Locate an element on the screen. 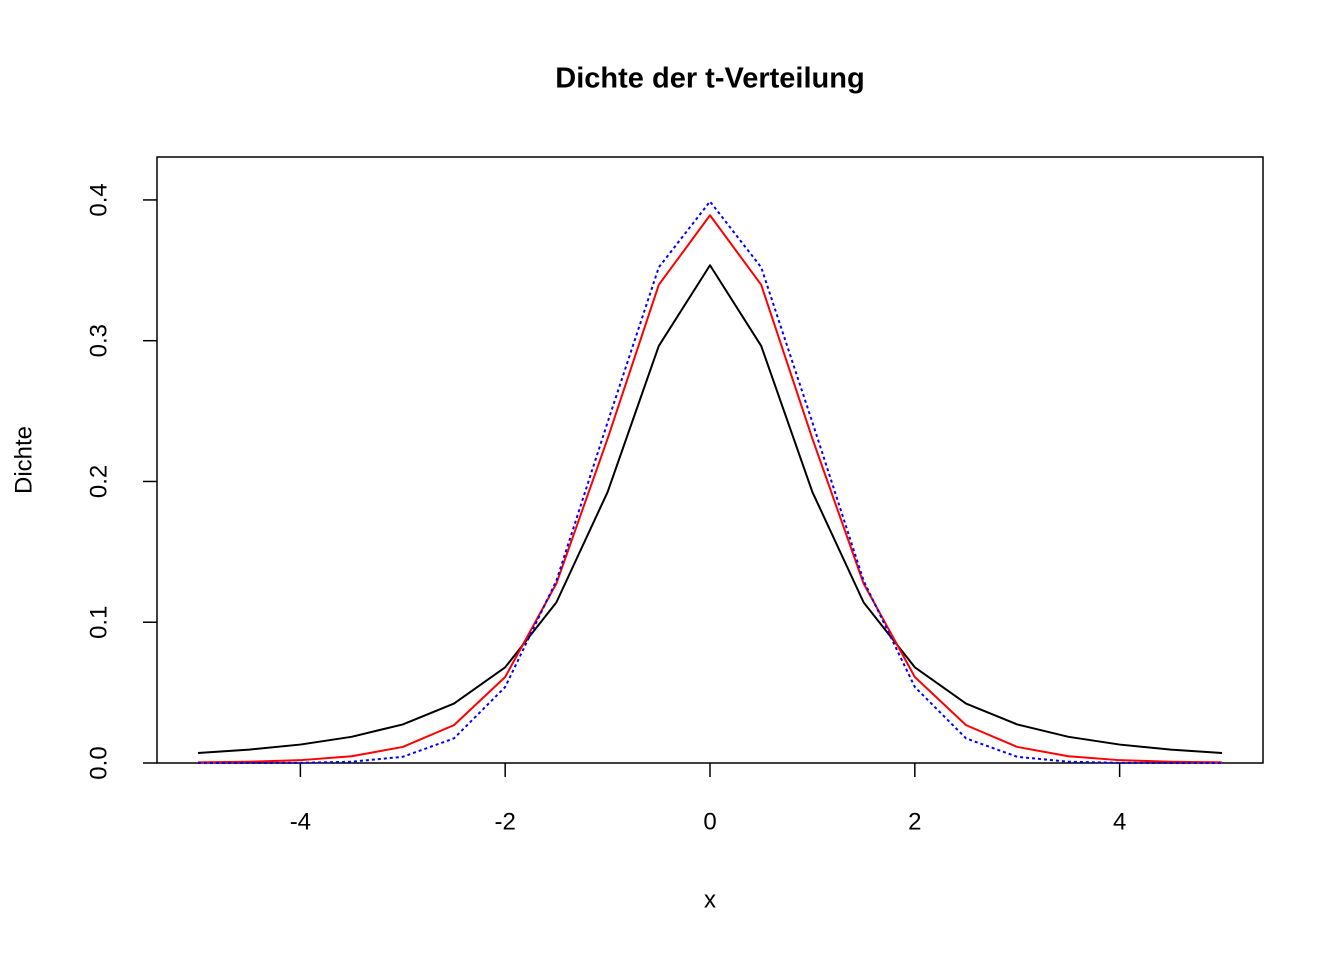 Image resolution: width=1344 pixels, height=960 pixels. x-tick-label: -2 is located at coordinates (505, 821).